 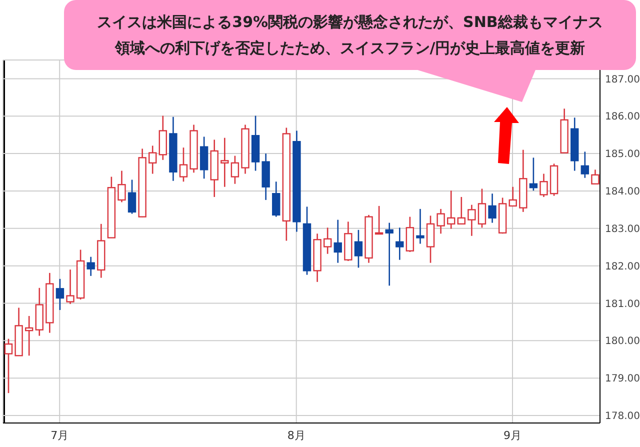 What do you see at coordinates (622, 266) in the screenshot?
I see `y-tick-label: 182.00` at bounding box center [622, 266].